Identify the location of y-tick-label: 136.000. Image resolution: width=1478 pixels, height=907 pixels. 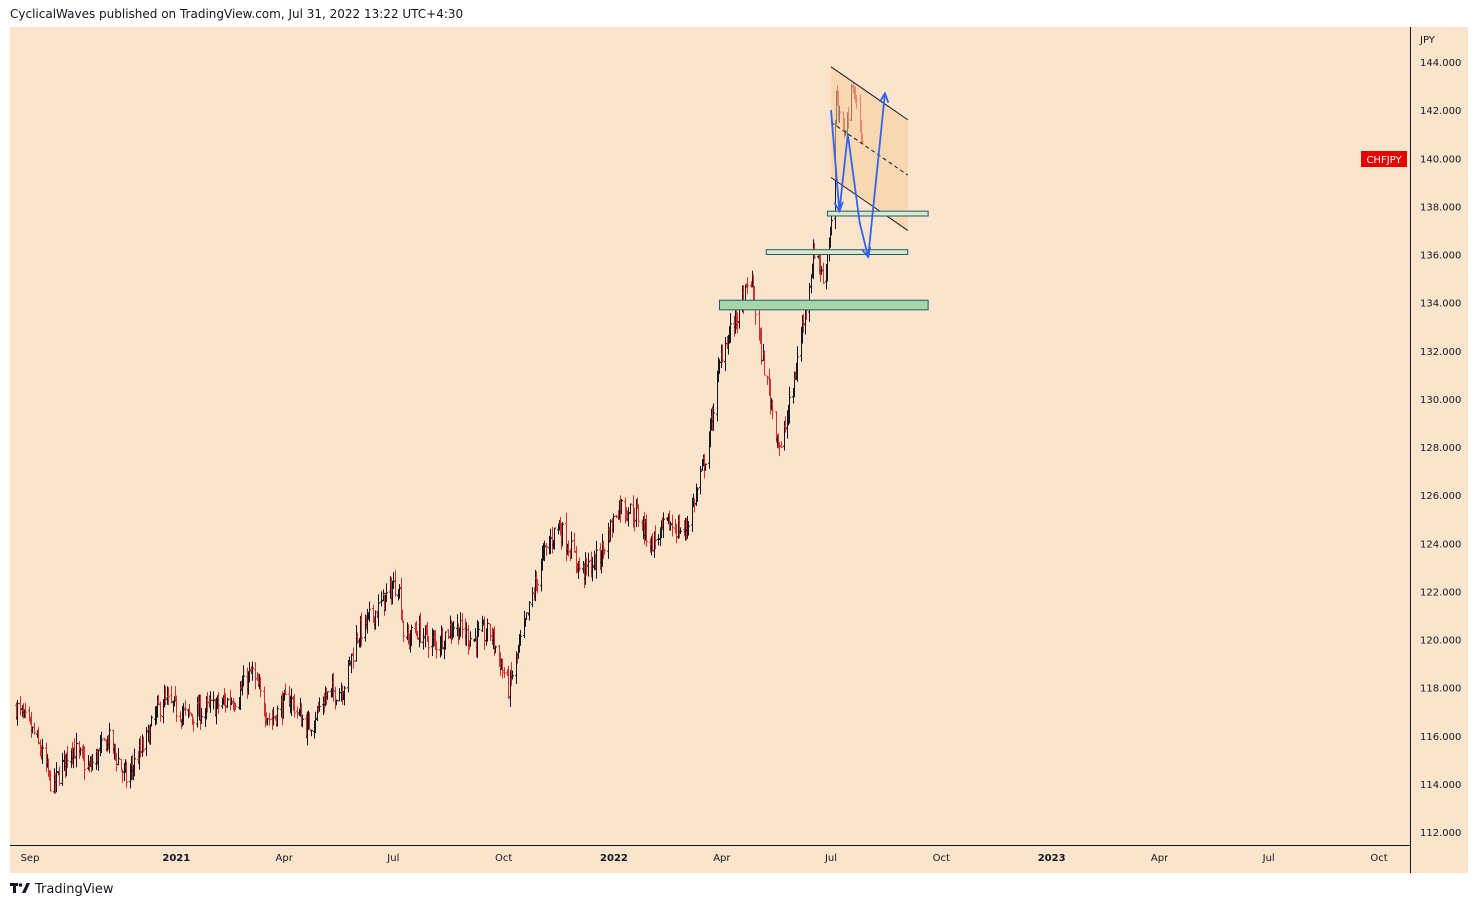
(1440, 256).